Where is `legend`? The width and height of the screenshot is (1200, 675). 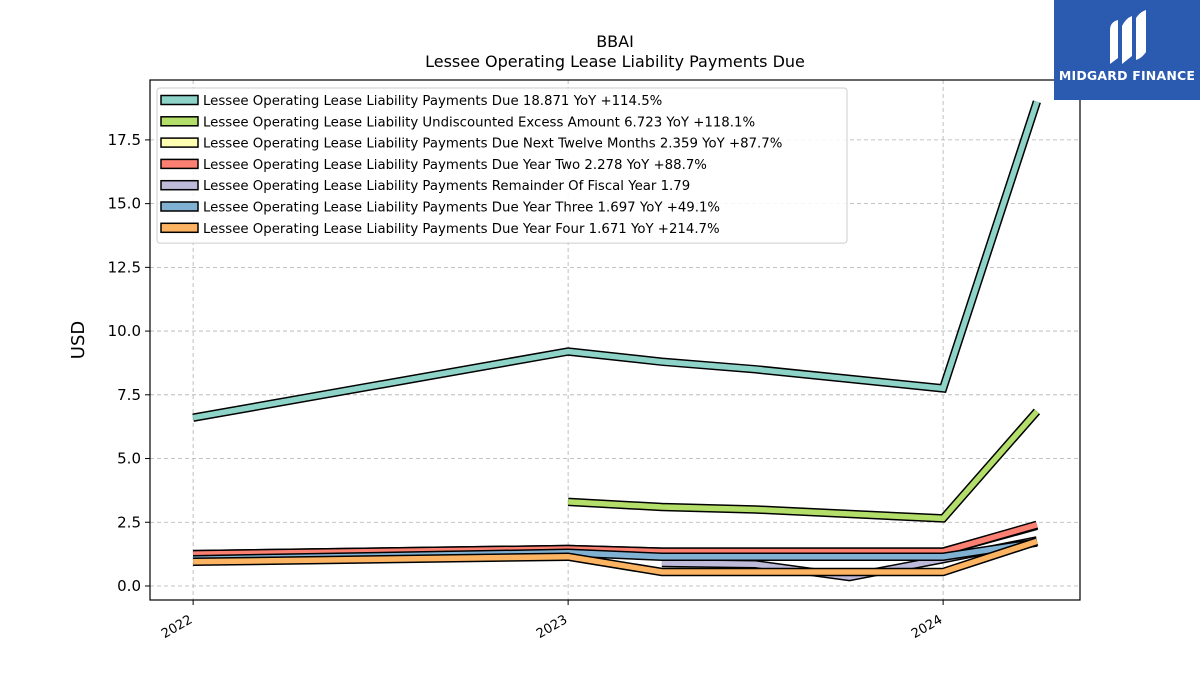
legend is located at coordinates (502, 165).